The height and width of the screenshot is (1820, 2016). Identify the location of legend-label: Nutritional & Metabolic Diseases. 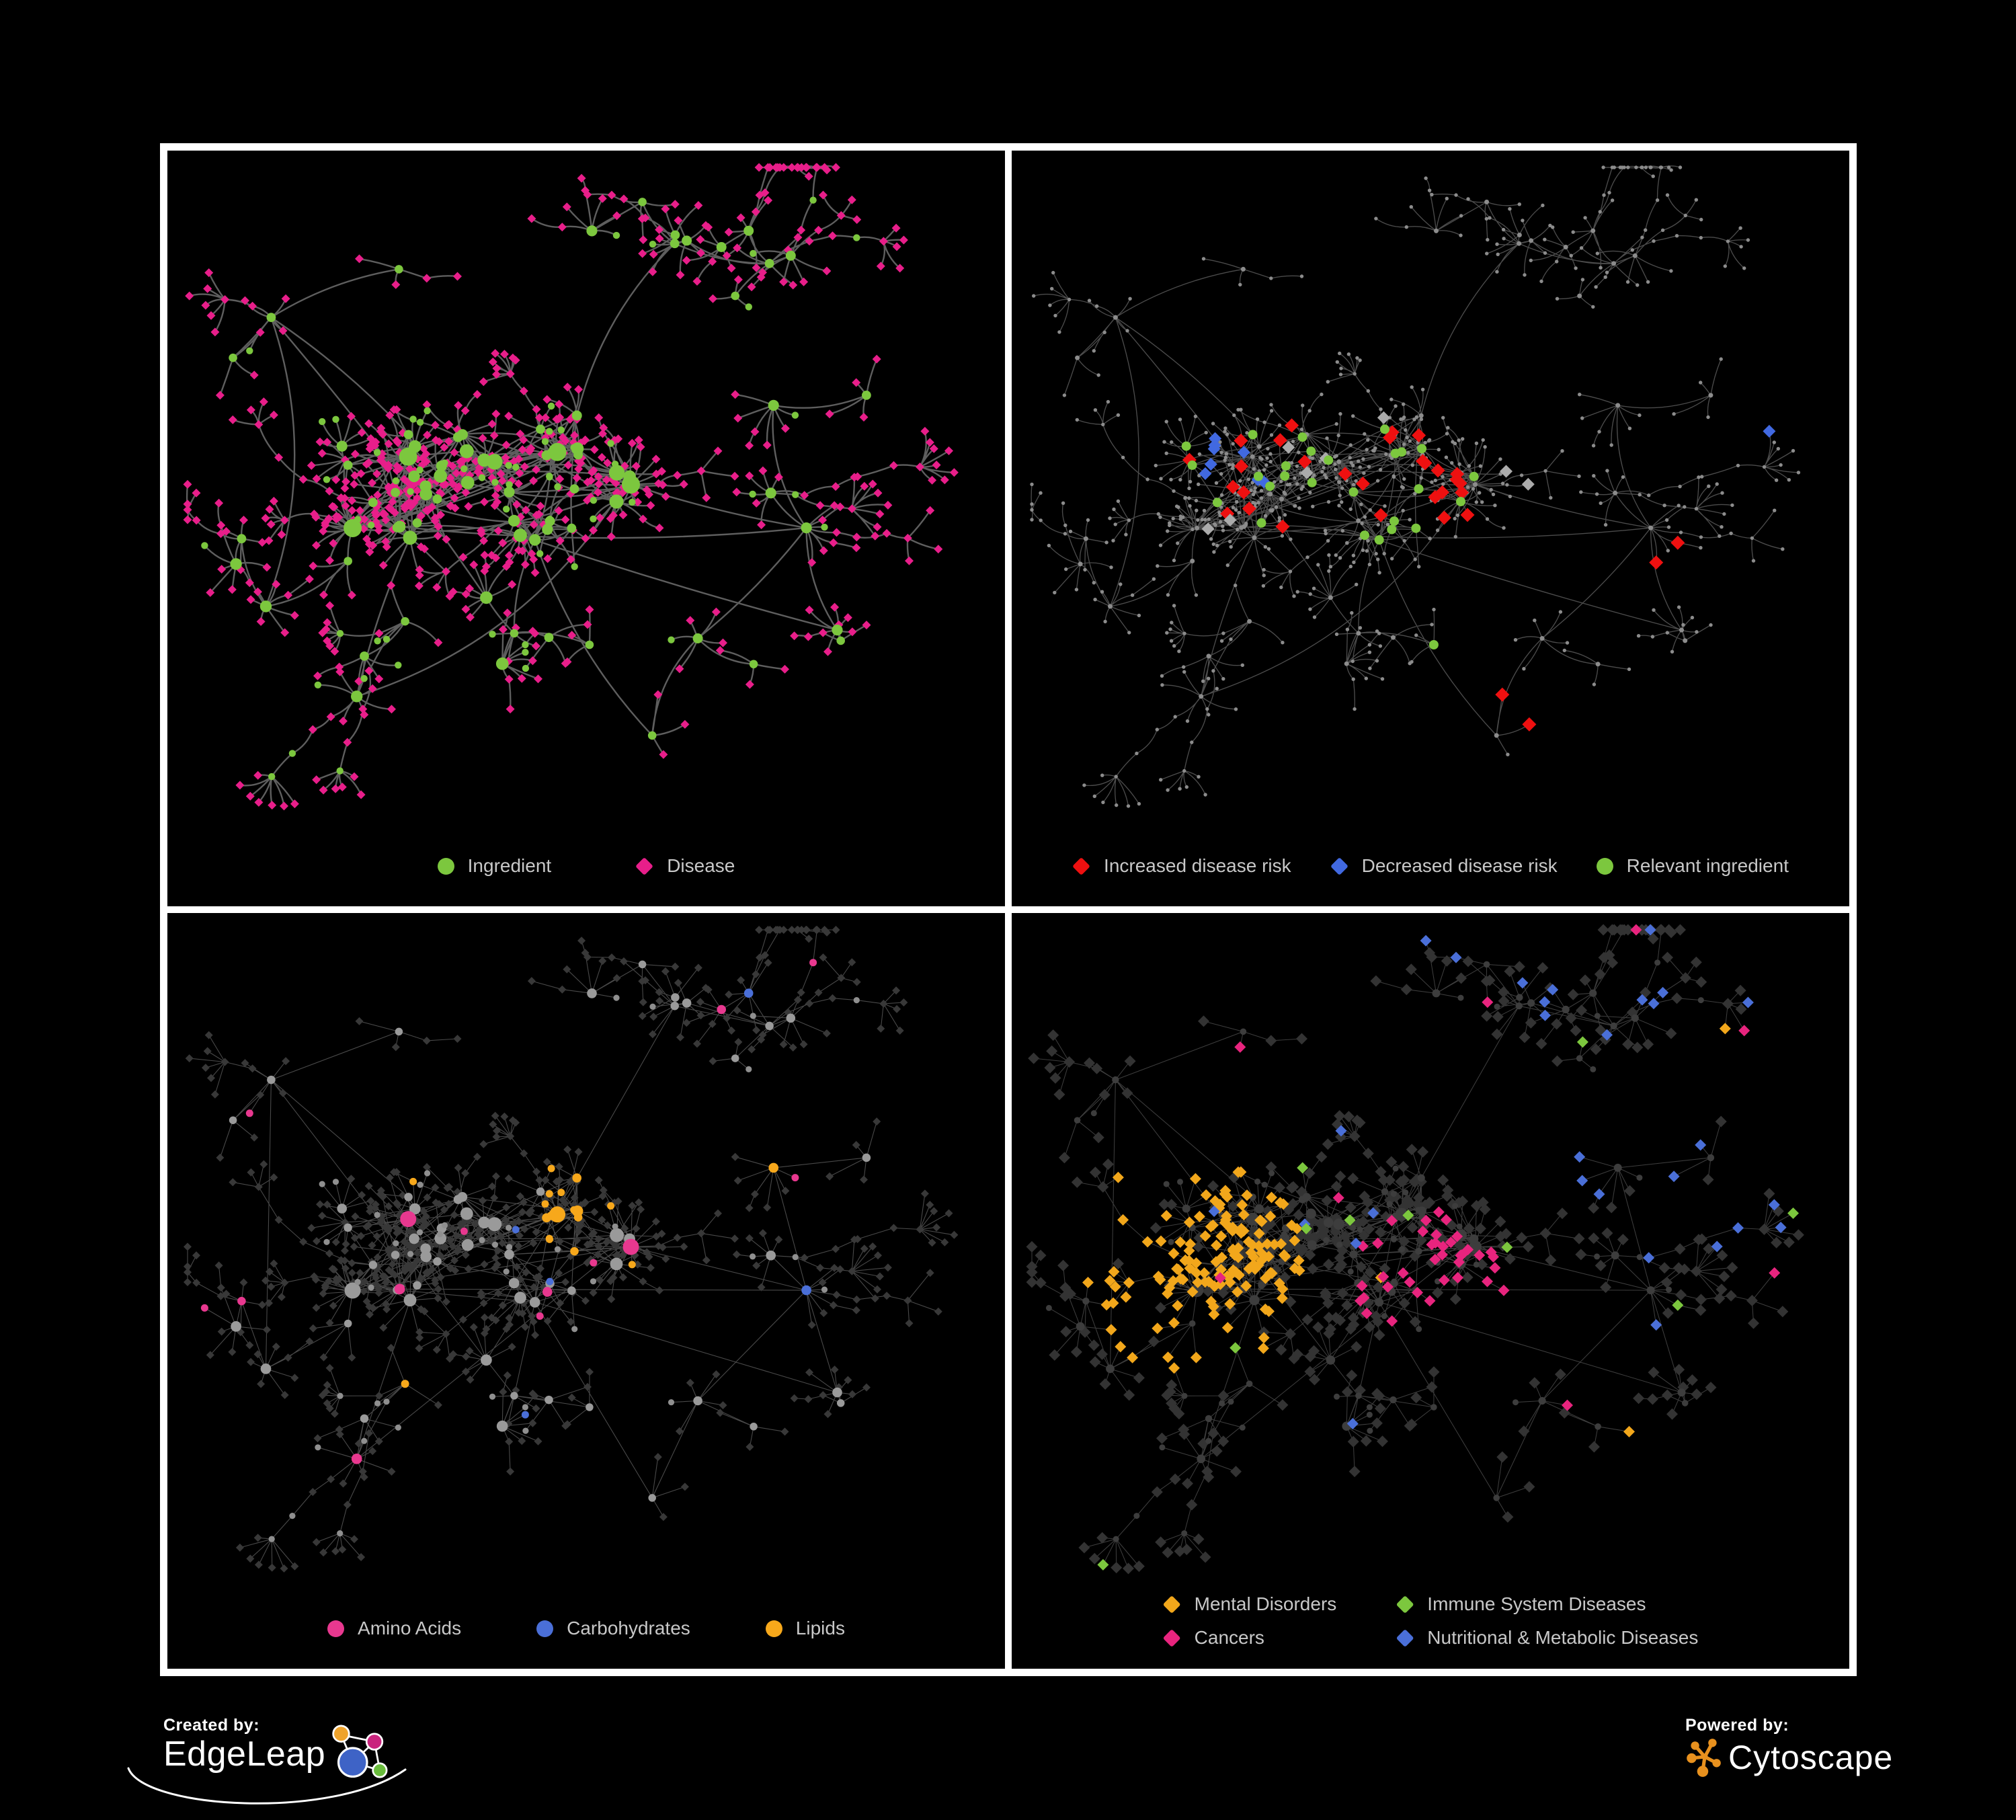
(1563, 1637).